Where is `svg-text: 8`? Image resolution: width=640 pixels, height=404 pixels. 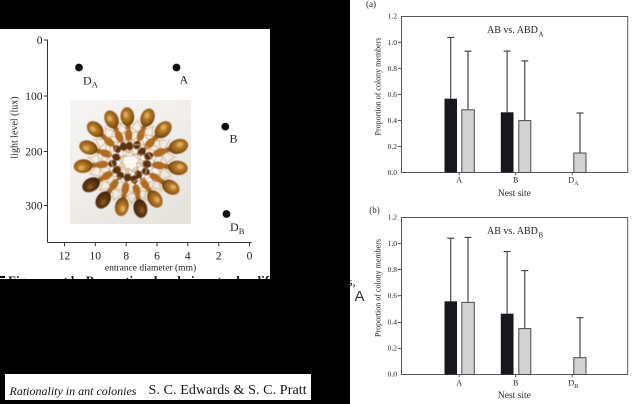
svg-text: 8 is located at coordinates (126, 257).